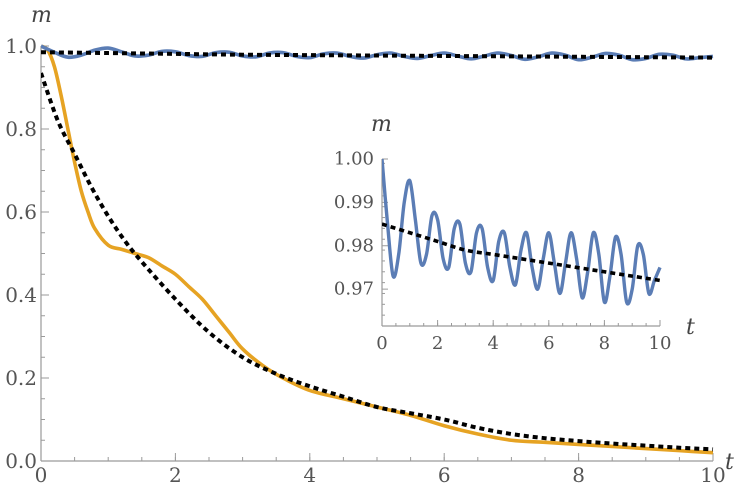 The width and height of the screenshot is (747, 503). What do you see at coordinates (21, 295) in the screenshot?
I see `y-tick-label: 0.4` at bounding box center [21, 295].